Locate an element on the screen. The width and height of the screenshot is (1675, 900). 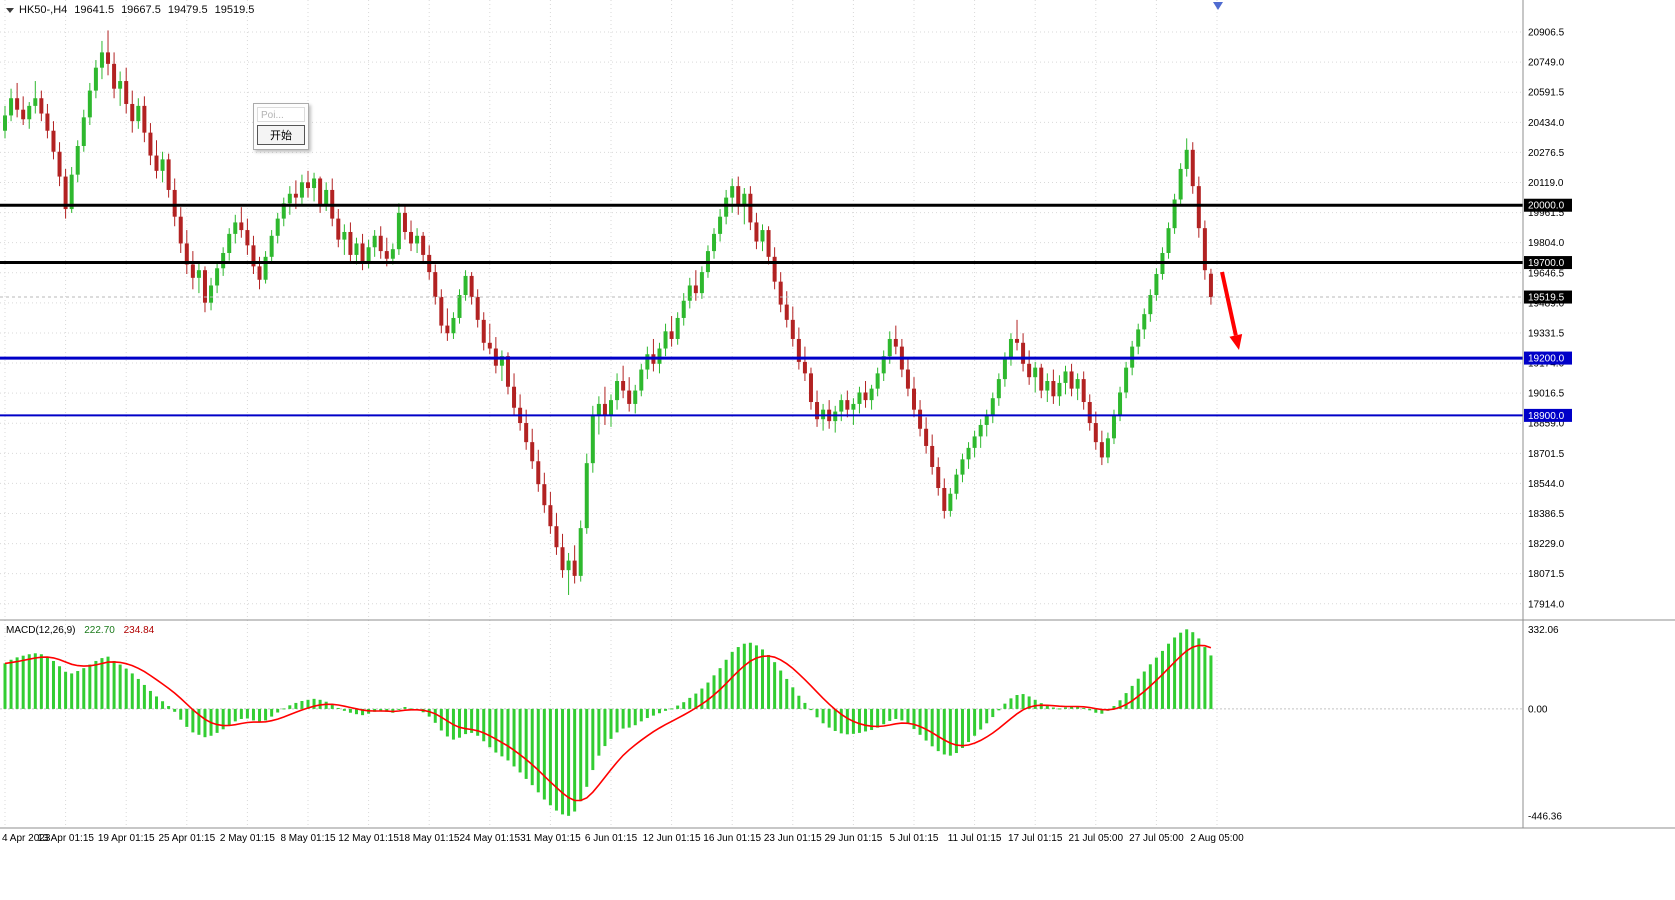
price-axis-label: 20434.0 is located at coordinates (1546, 123).